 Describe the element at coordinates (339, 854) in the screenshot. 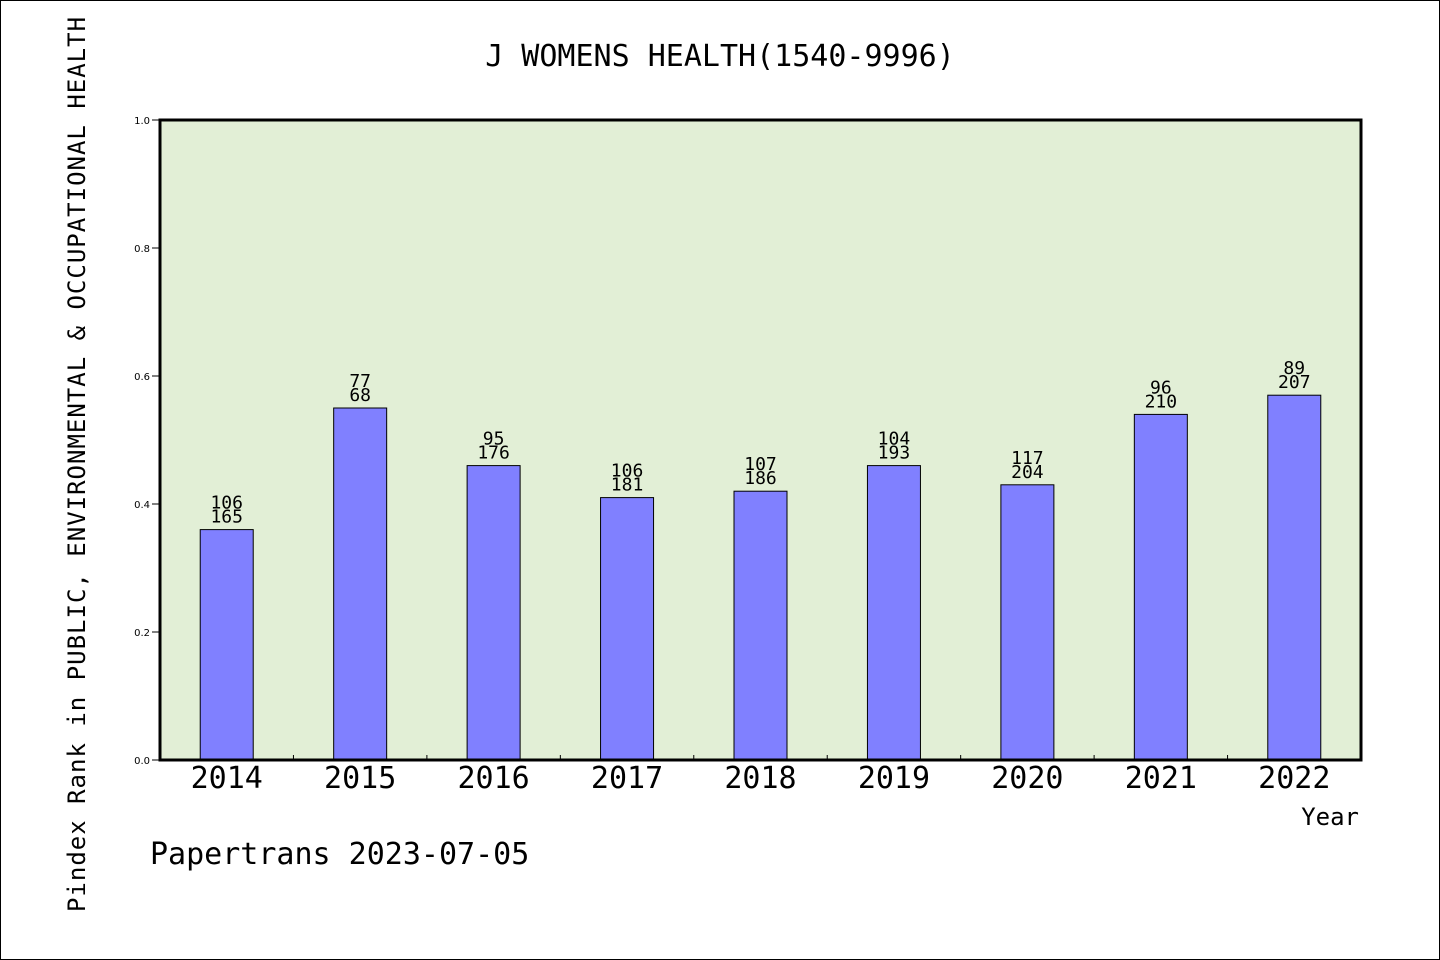

I see `footer-credit: Papertrans 2023-07-05` at that location.